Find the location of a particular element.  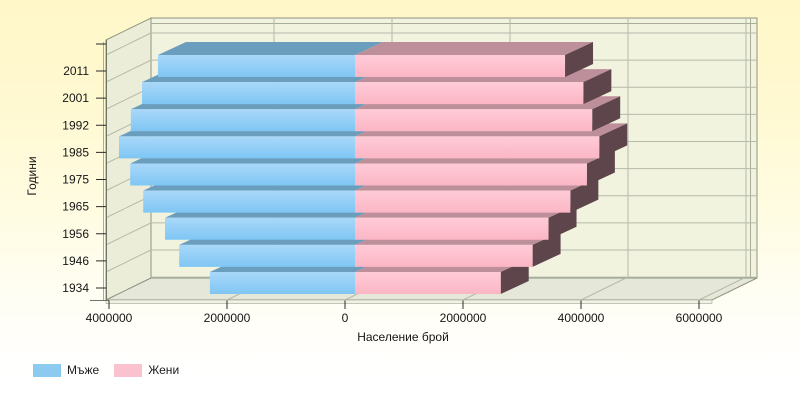

bar-women-2001 is located at coordinates (469, 93).